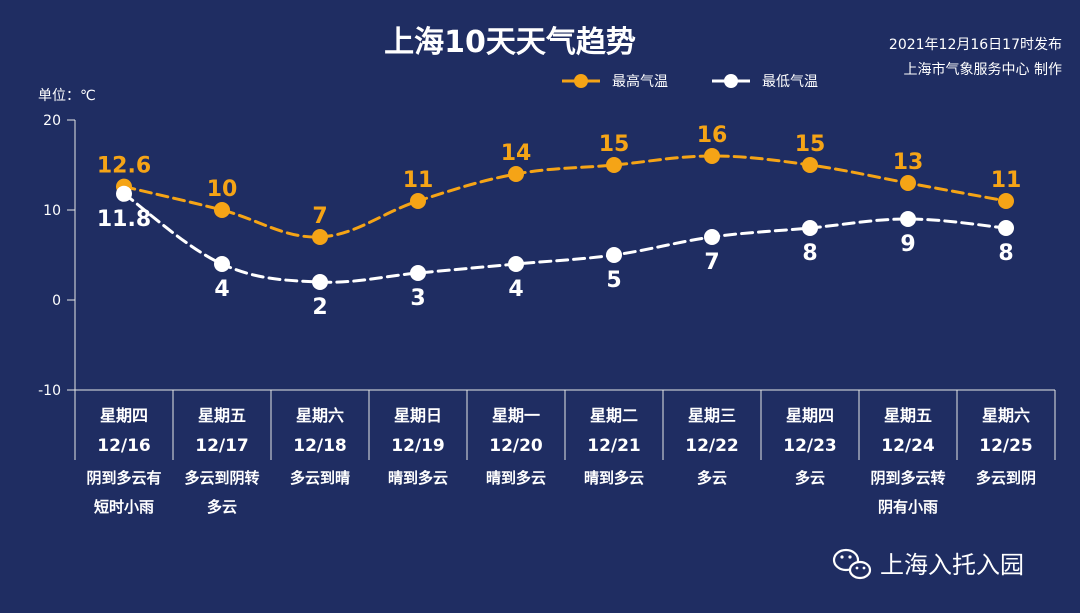  Describe the element at coordinates (49, 391) in the screenshot. I see `y-tick-label: -10` at that location.